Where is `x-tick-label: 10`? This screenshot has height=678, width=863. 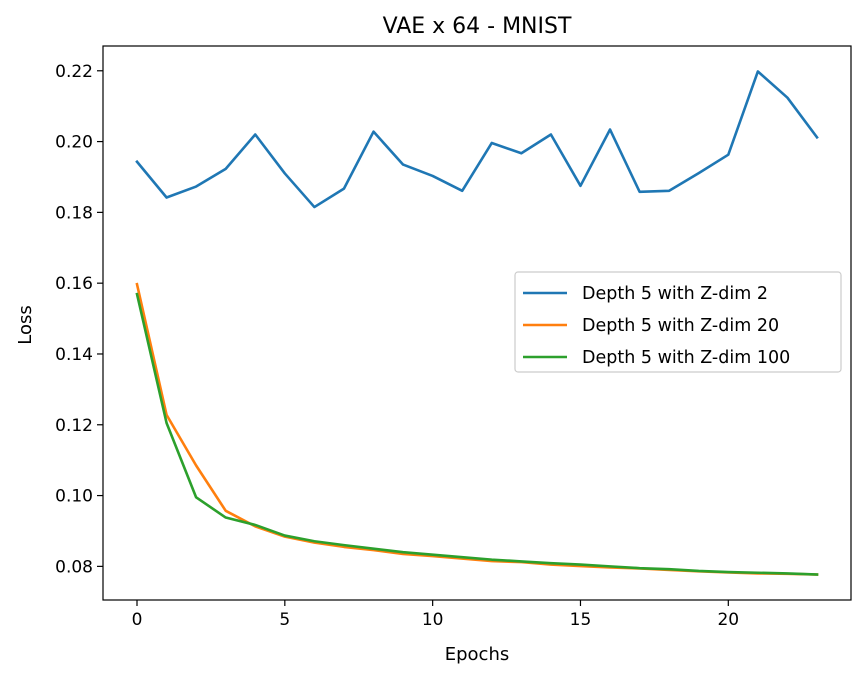 x-tick-label: 10 is located at coordinates (433, 620).